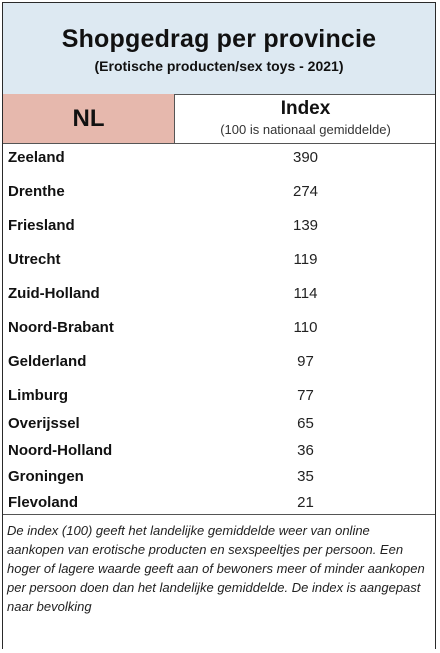  What do you see at coordinates (305, 157) in the screenshot?
I see `index-value: 390` at bounding box center [305, 157].